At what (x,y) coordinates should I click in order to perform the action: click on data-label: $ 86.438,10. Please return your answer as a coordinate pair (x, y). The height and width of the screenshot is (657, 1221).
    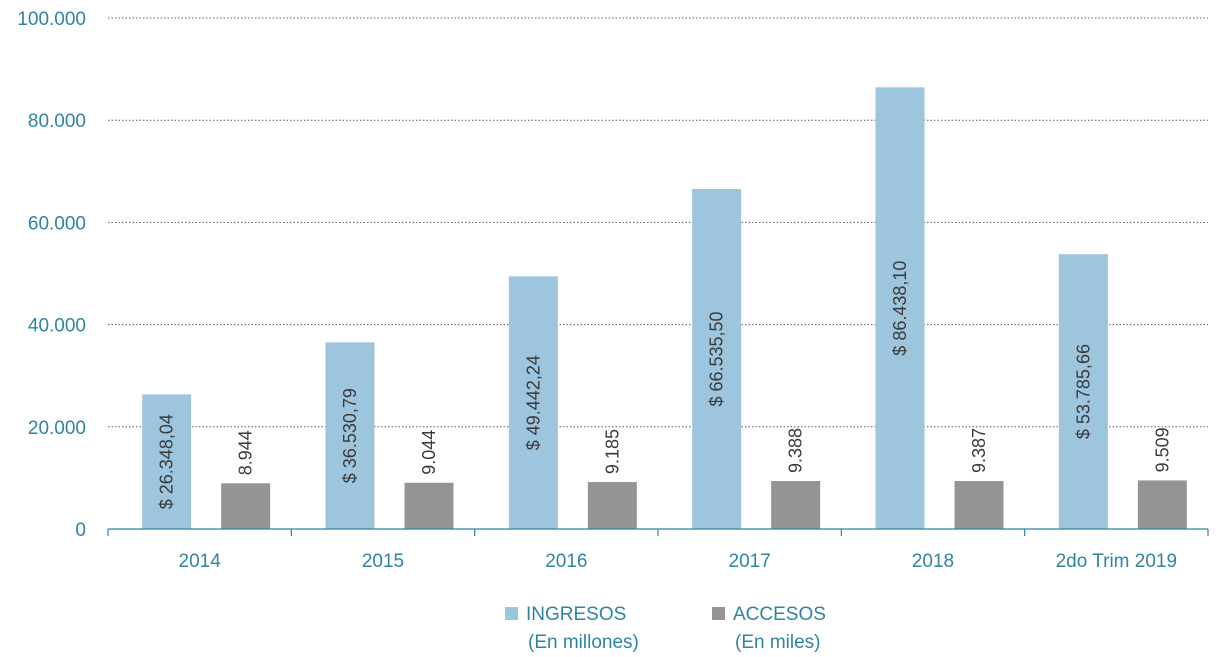
    Looking at the image, I should click on (900, 308).